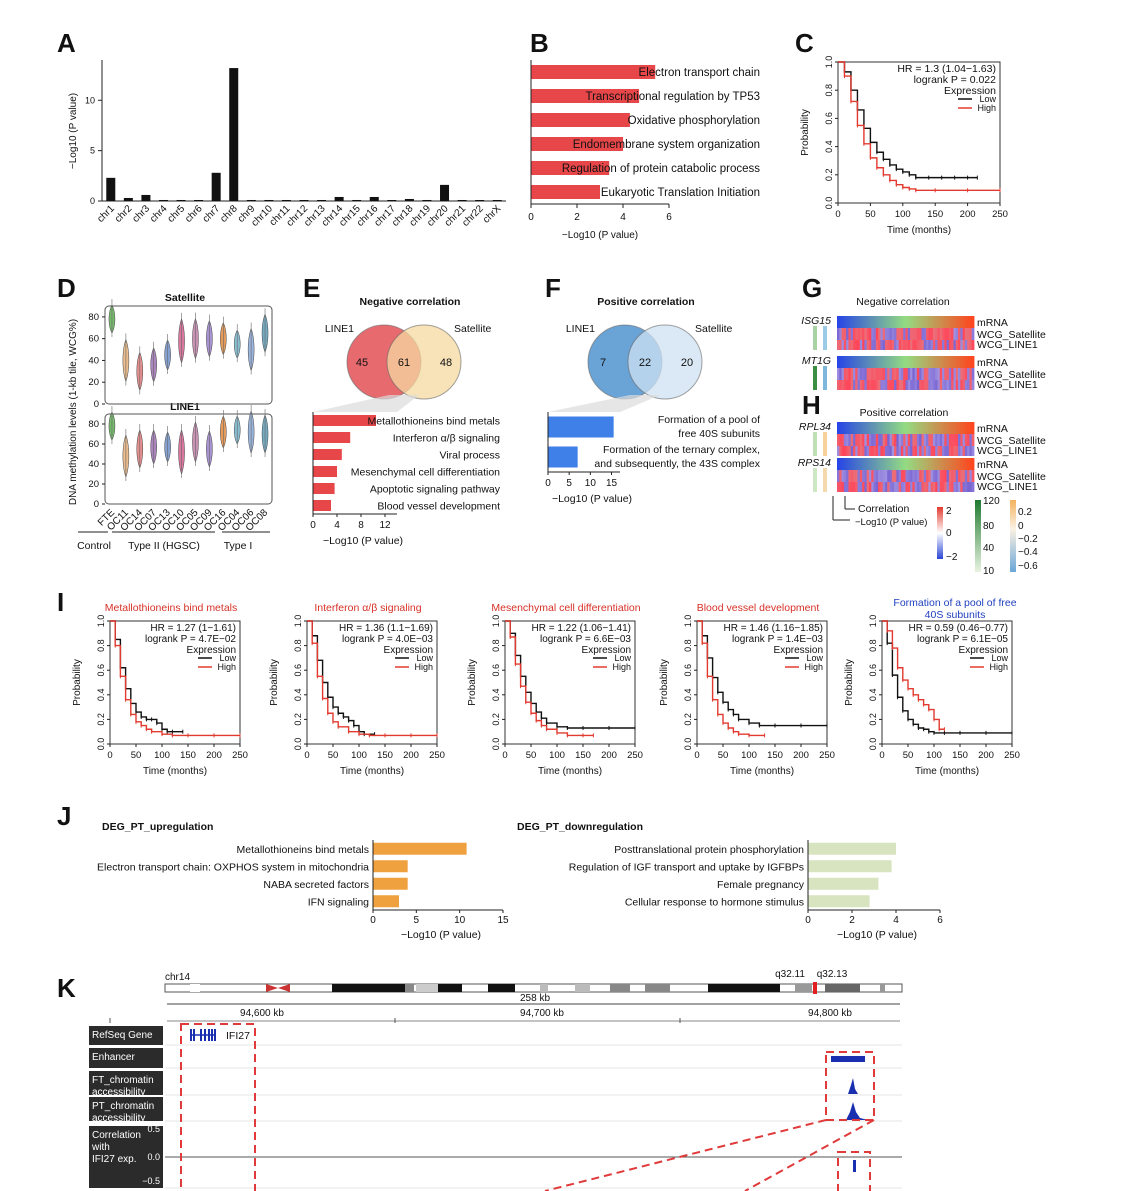 This screenshot has height=1191, width=1138. What do you see at coordinates (93, 382) in the screenshot?
I see `panel-d-y-tick-label: 20` at bounding box center [93, 382].